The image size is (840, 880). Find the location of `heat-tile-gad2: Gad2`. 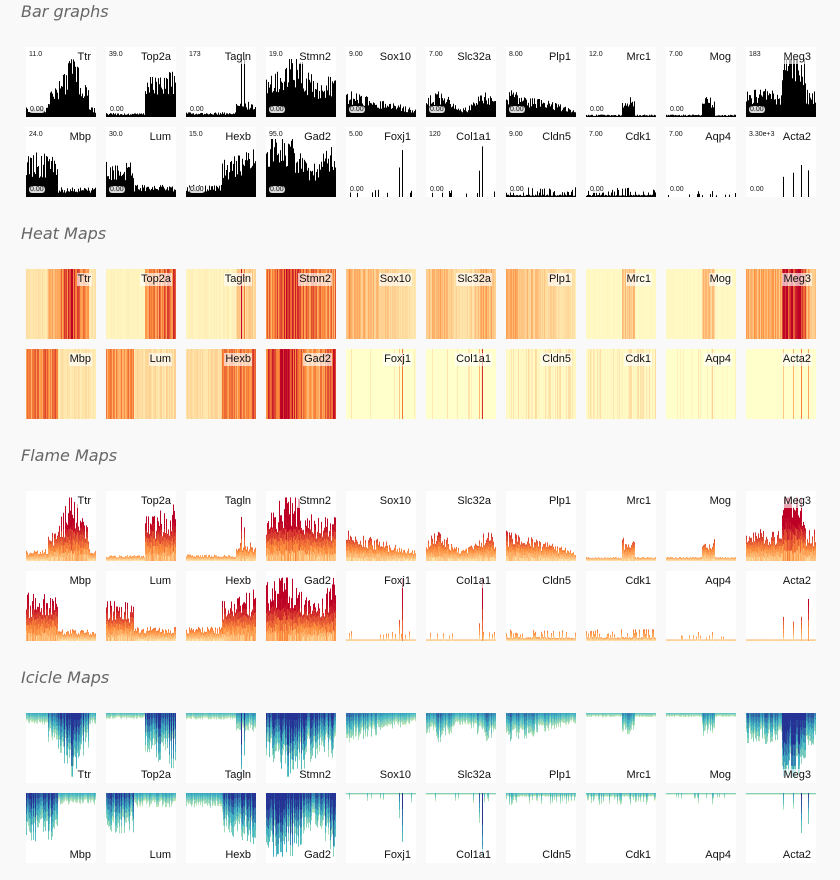

heat-tile-gad2: Gad2 is located at coordinates (301, 384).